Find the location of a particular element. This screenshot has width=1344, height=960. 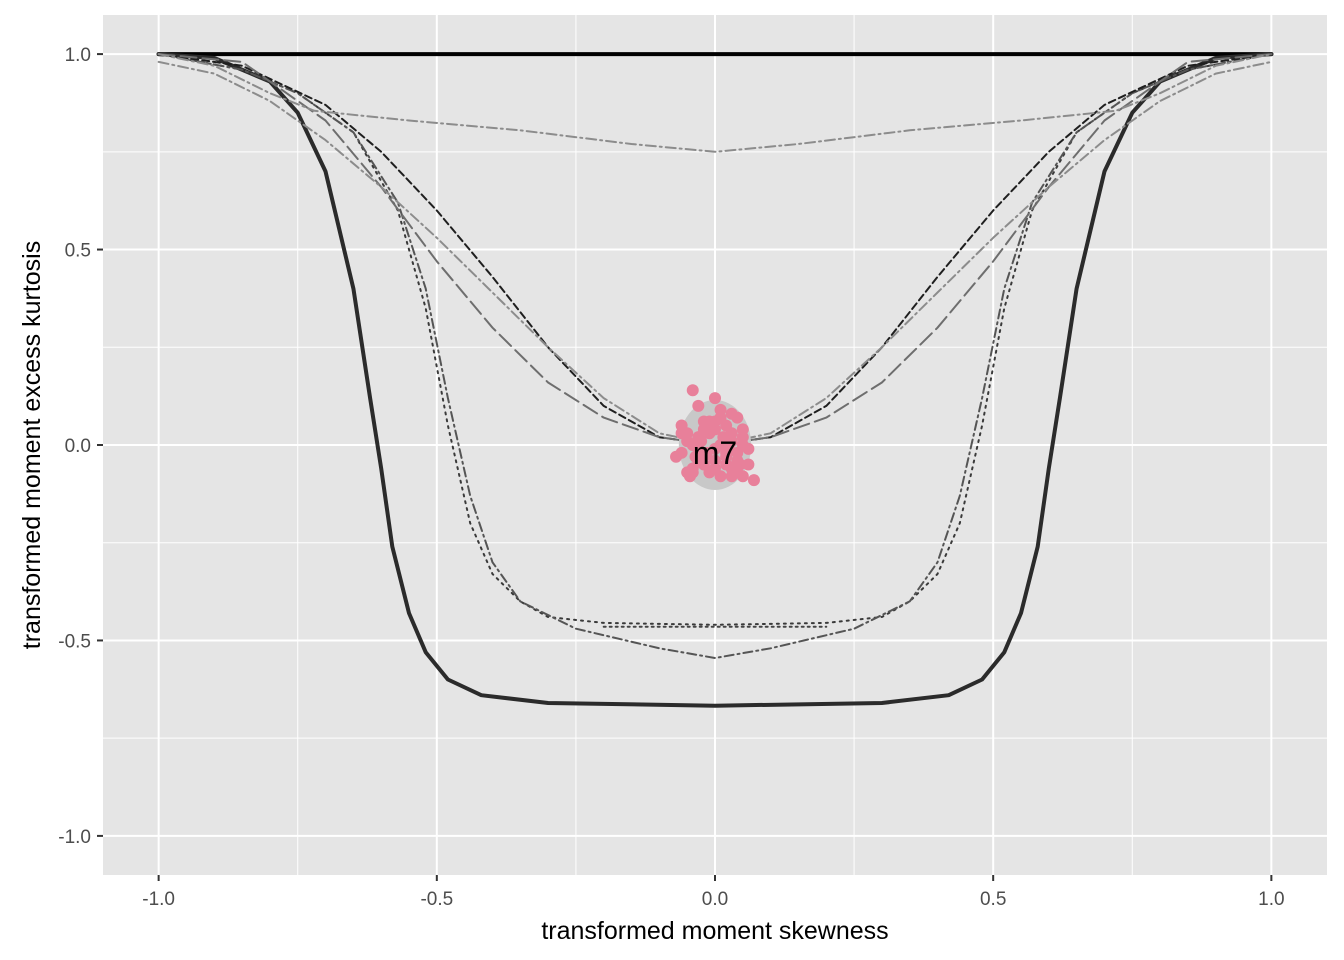

y-axis: 1.0 0.5 0.0 -0.5 -1.0 is located at coordinates (80, 446).